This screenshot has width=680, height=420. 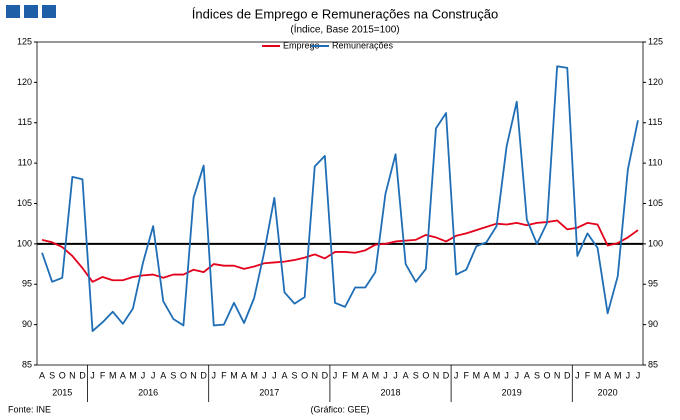 What do you see at coordinates (62, 392) in the screenshot?
I see `year-label: 2015` at bounding box center [62, 392].